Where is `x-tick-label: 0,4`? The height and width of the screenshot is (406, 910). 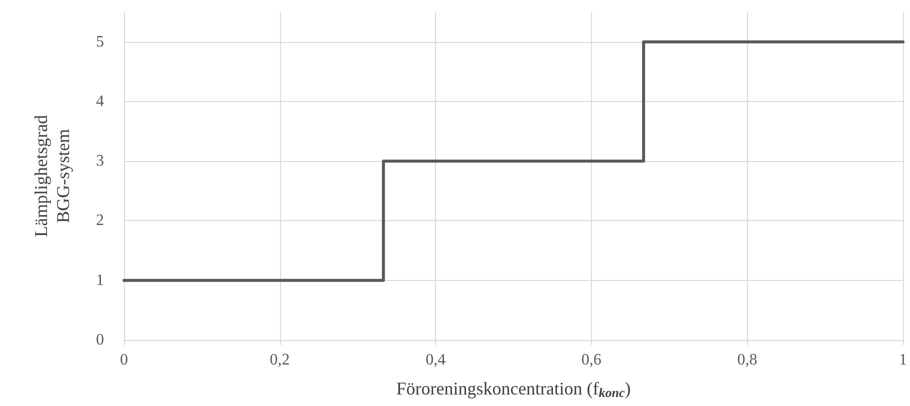
x-tick-label: 0,4 is located at coordinates (436, 360).